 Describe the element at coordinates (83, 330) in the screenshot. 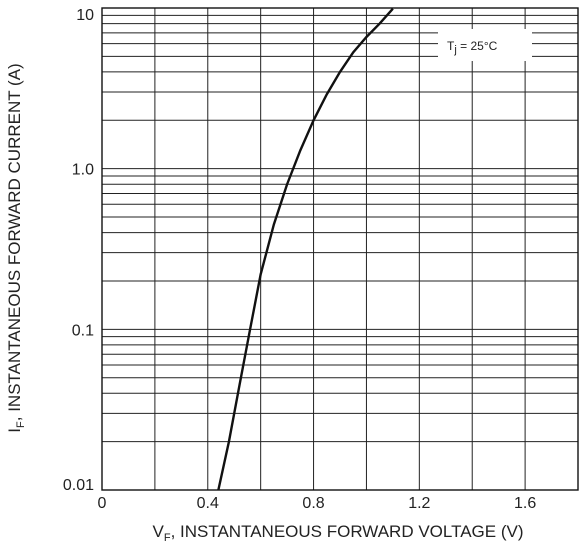

I see `y-tick-label: 0.1` at that location.